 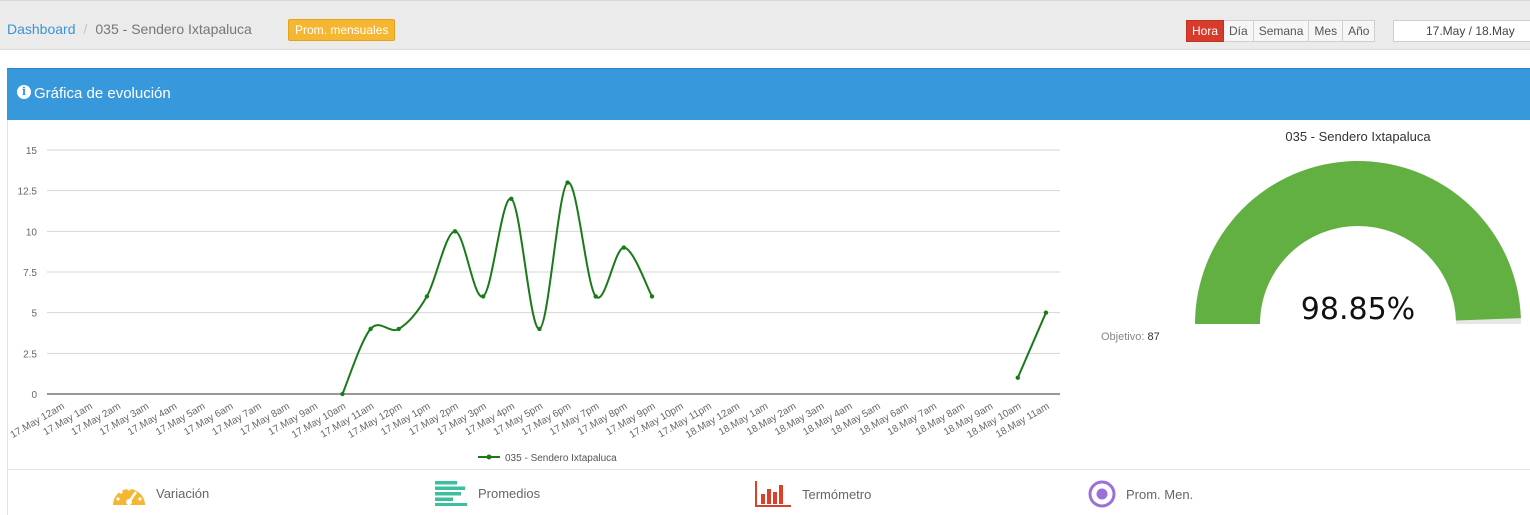 I want to click on averages-button: Promedios, so click(x=487, y=493).